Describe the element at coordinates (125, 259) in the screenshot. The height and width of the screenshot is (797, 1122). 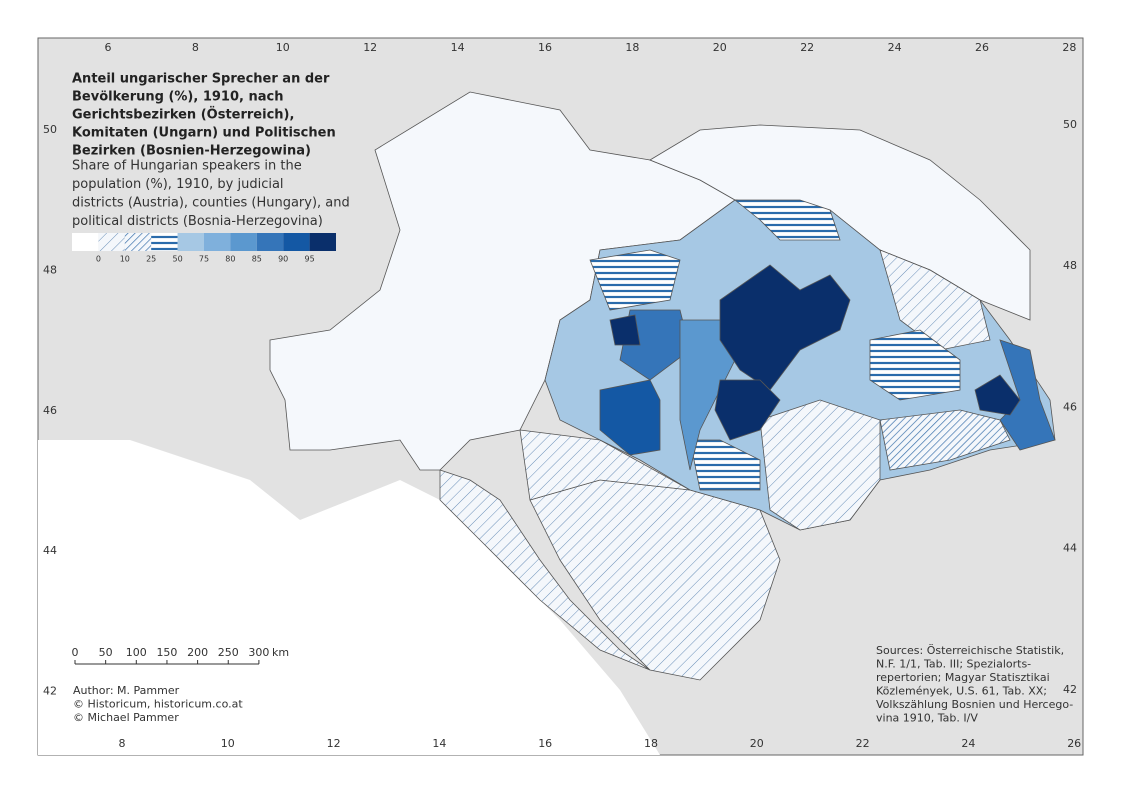
I see `legend-label: 10` at that location.